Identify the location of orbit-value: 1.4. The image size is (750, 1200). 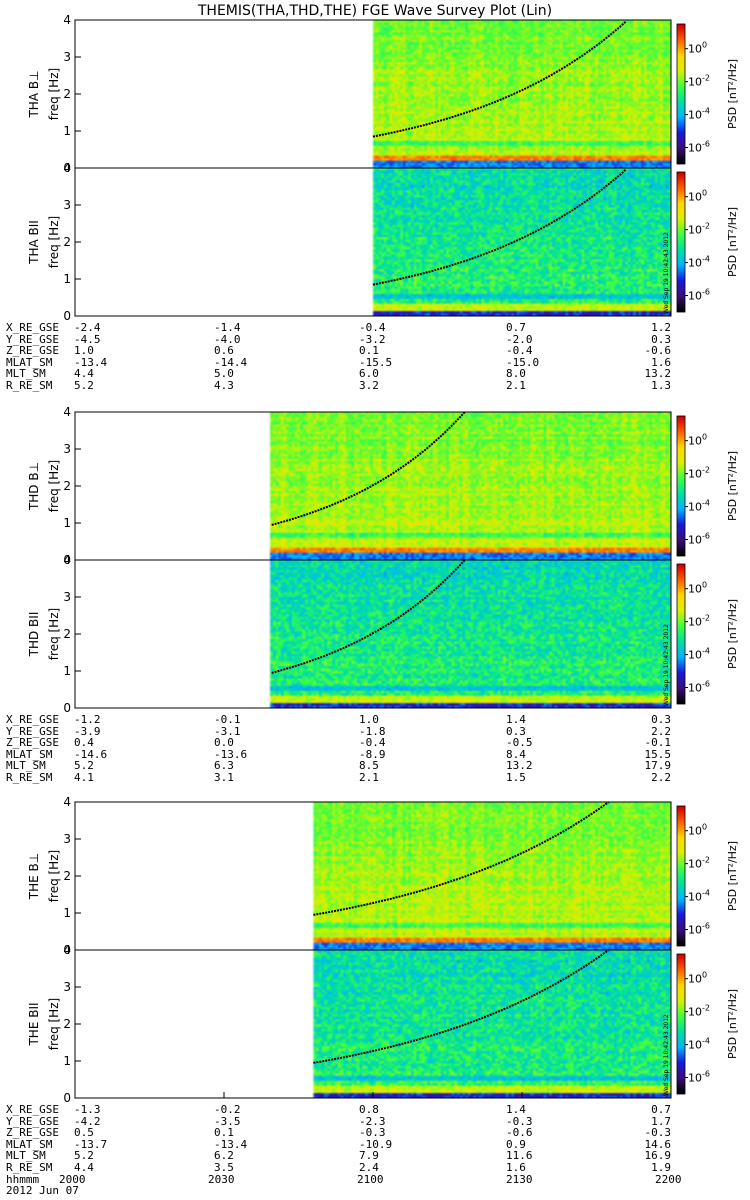
(516, 1109).